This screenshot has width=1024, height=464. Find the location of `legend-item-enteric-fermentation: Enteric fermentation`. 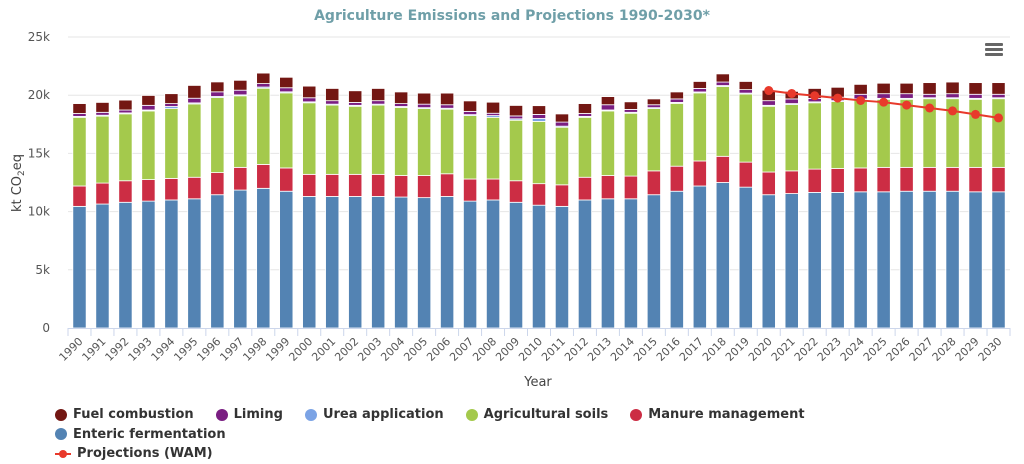

legend-item-enteric-fermentation: Enteric fermentation is located at coordinates (140, 434).